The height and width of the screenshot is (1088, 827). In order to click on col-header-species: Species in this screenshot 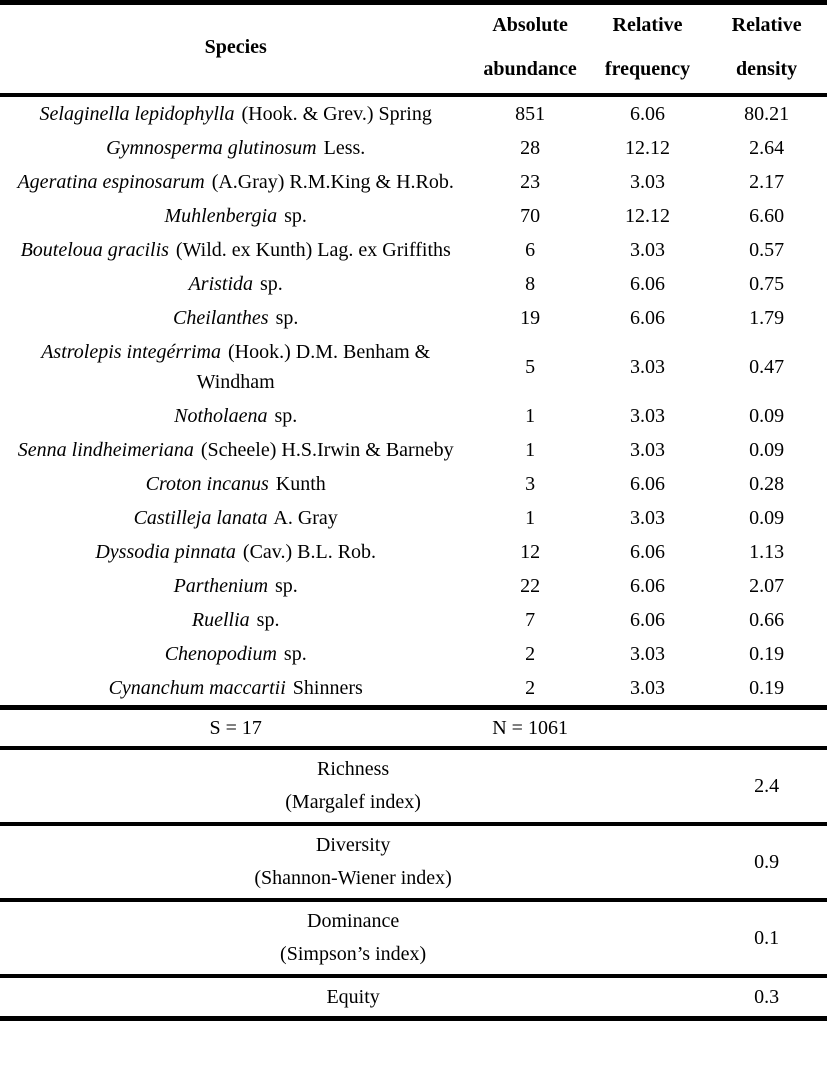, I will do `click(235, 49)`.